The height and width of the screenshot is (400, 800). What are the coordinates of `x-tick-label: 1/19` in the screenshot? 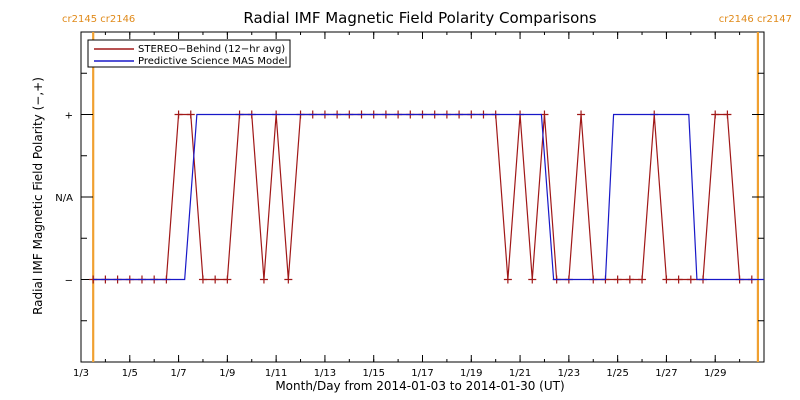 It's located at (471, 373).